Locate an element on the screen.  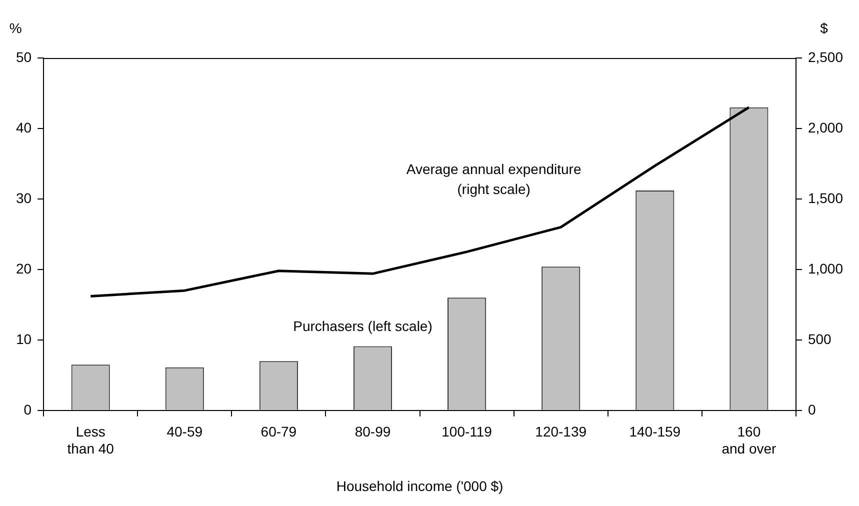
y-tick-label: 20 is located at coordinates (24, 268).